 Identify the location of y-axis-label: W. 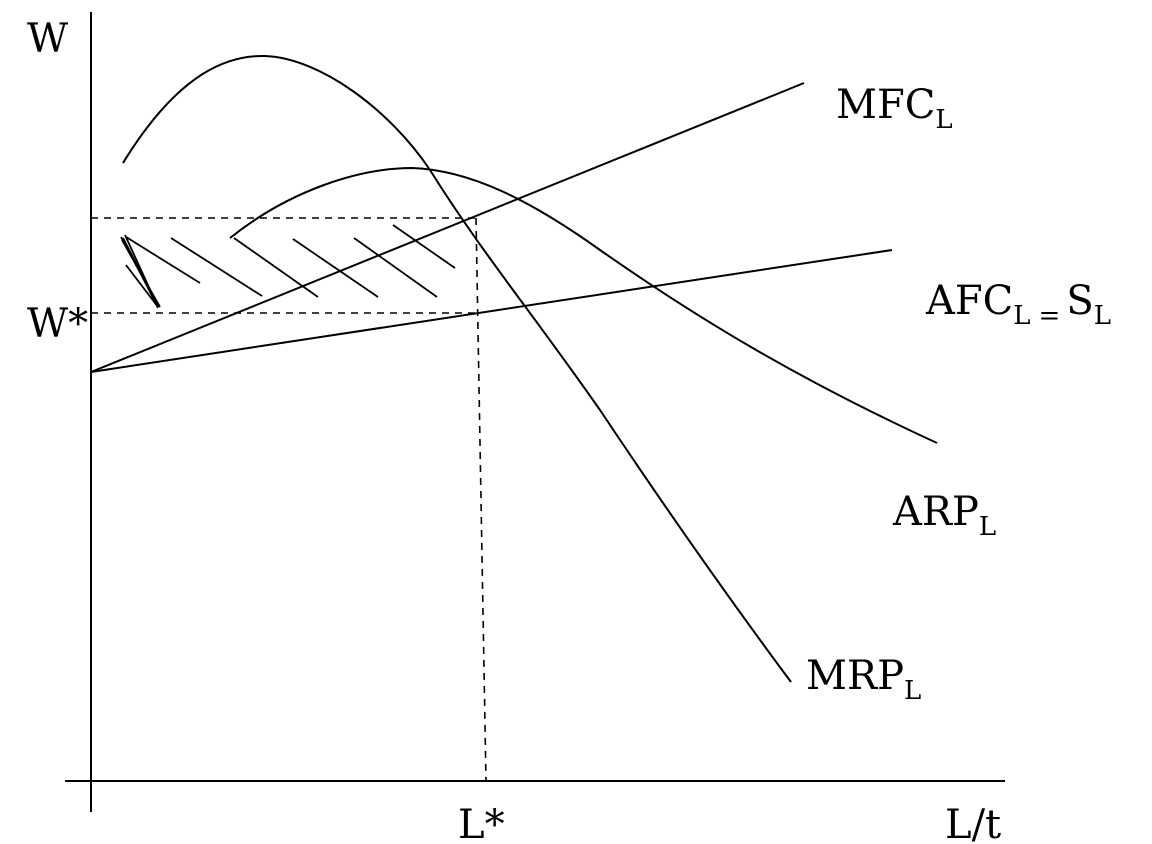
(47, 39).